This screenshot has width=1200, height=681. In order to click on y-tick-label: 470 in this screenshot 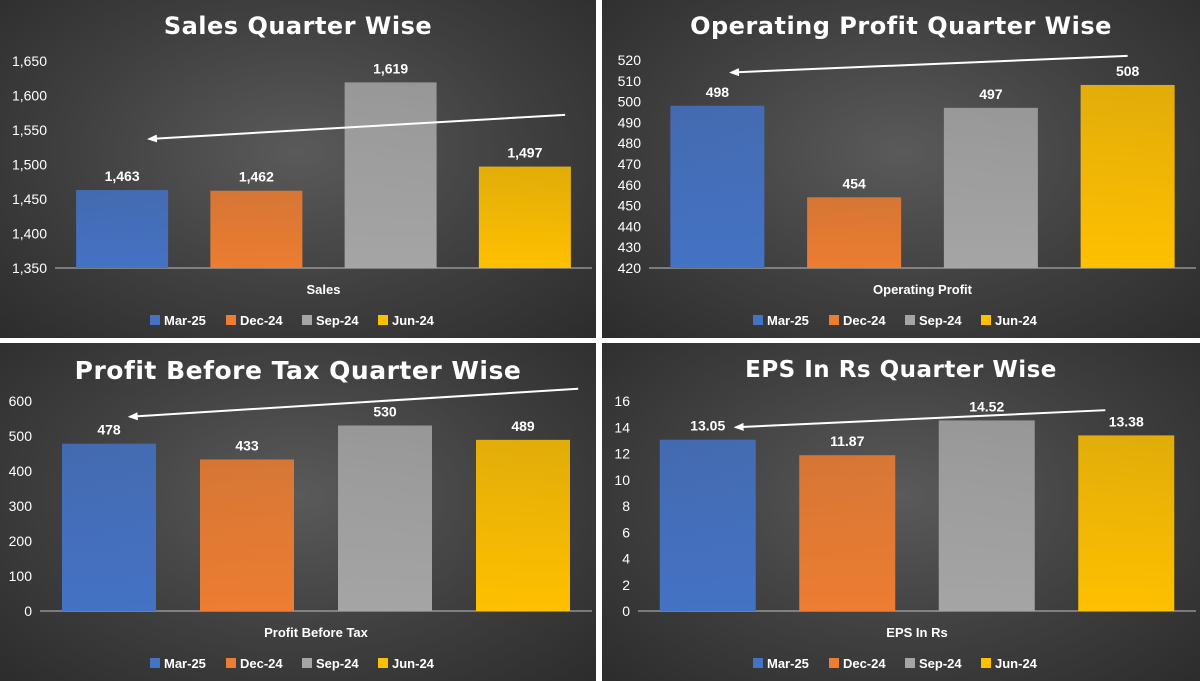, I will do `click(630, 164)`.